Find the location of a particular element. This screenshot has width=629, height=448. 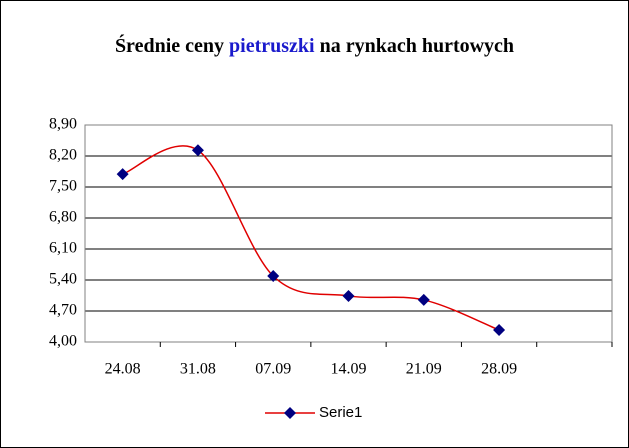

y-tick-label: 8,90 is located at coordinates (63, 124).